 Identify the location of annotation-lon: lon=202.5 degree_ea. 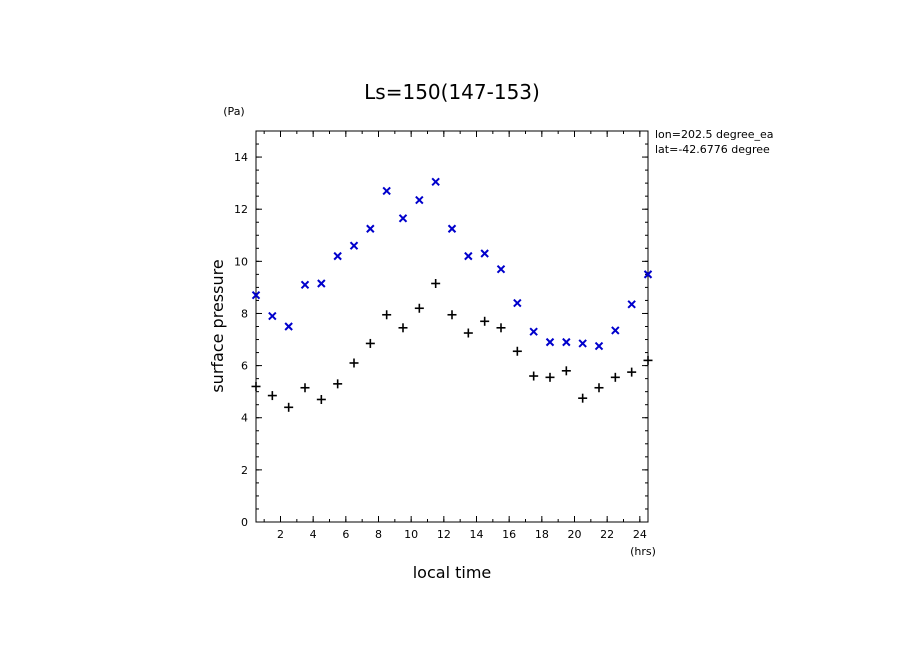
(714, 134).